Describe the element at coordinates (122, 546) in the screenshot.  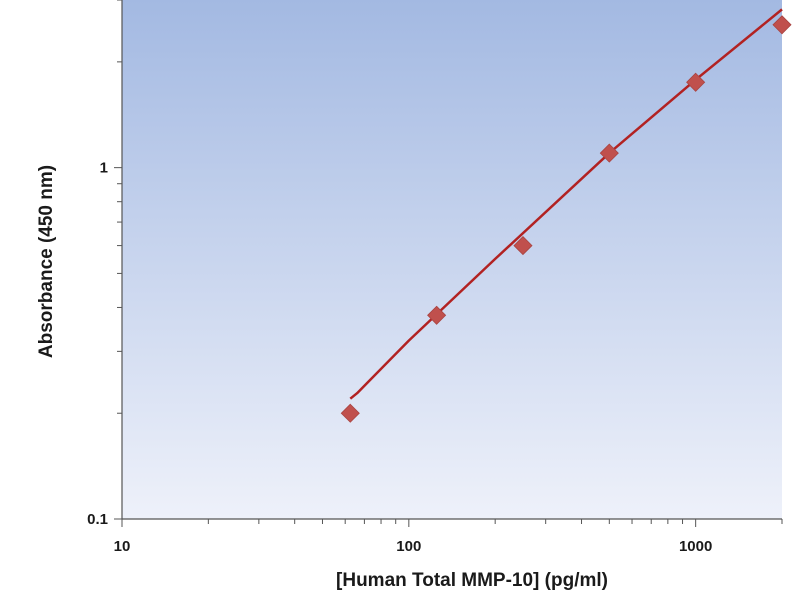
I see `x-tick-label: 10` at that location.